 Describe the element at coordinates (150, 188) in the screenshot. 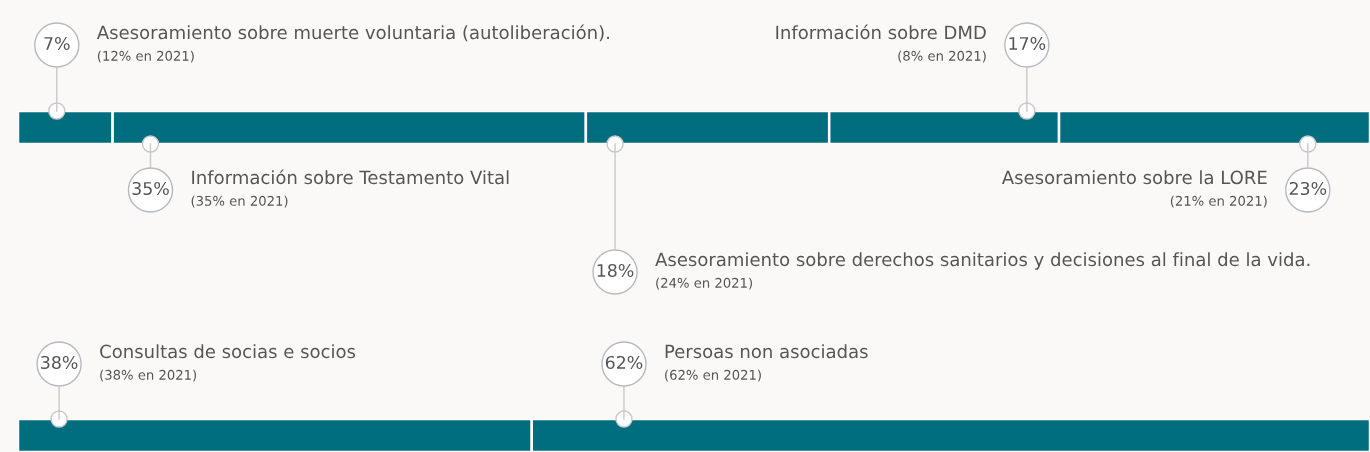

I see `data-label: 35%` at that location.